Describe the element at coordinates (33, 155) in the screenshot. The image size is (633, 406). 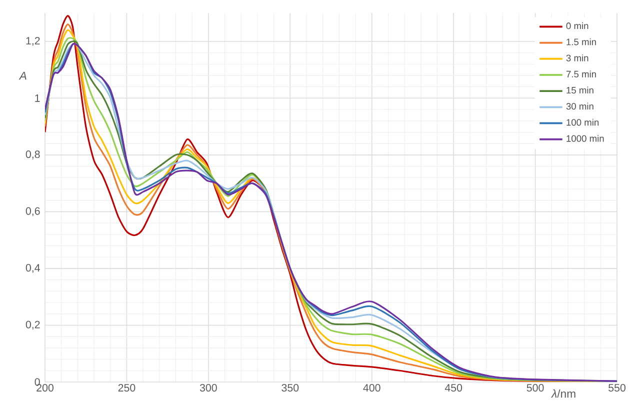
I see `y-tick-label: 0,8` at that location.